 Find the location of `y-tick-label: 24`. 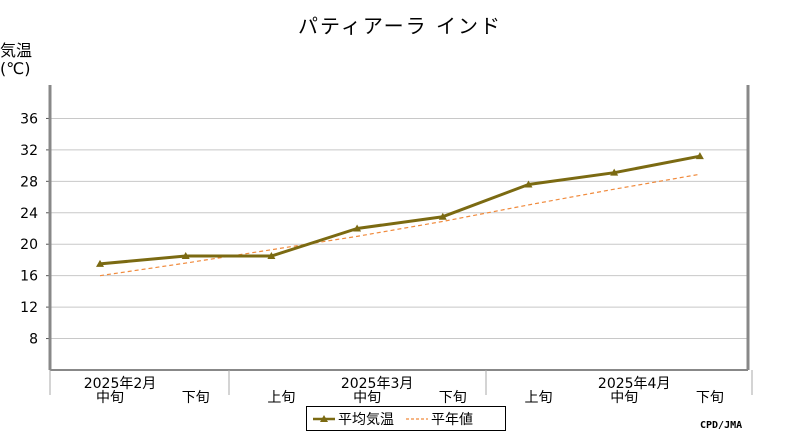

y-tick-label: 24 is located at coordinates (29, 214).